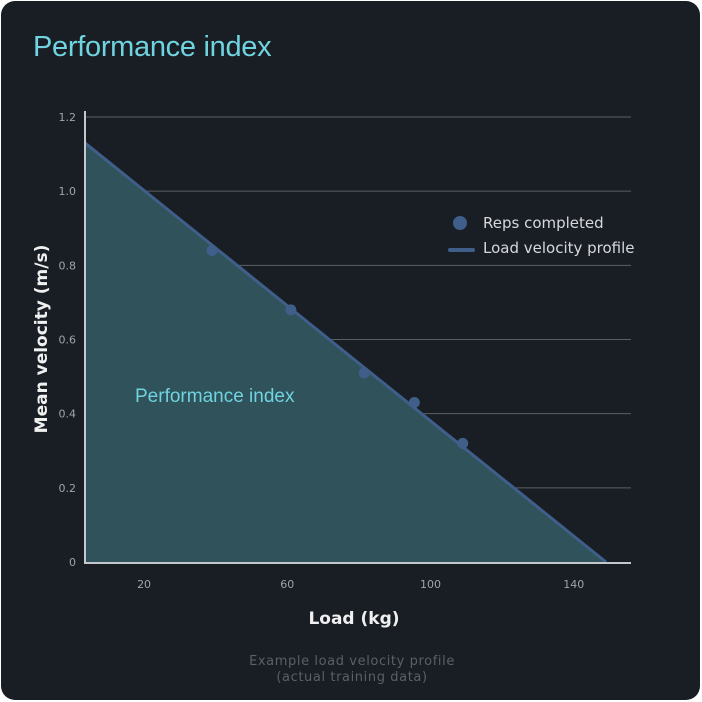 This screenshot has width=702, height=702. What do you see at coordinates (152, 47) in the screenshot?
I see `chart-title: Performance index` at bounding box center [152, 47].